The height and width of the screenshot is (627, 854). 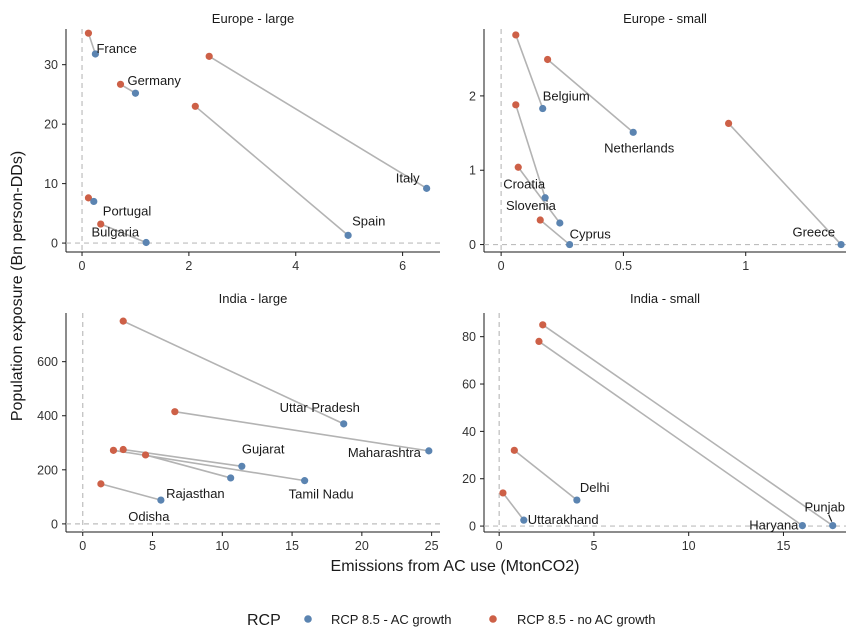 I want to click on segment-odisha, so click(x=131, y=492).